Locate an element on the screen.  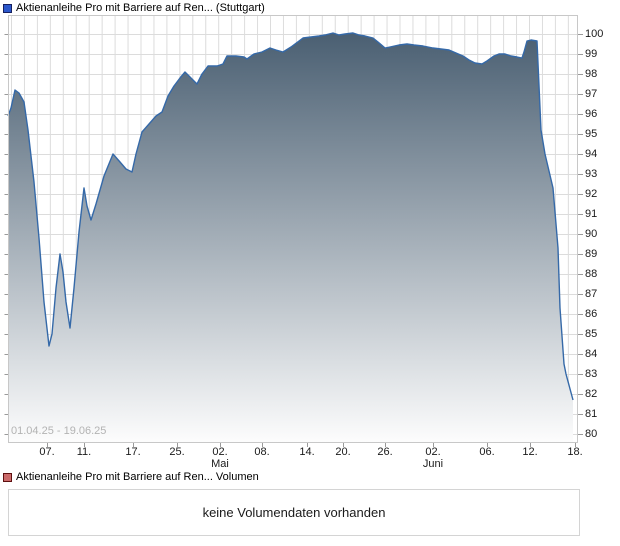
y-axis-label: 80 is located at coordinates (591, 434).